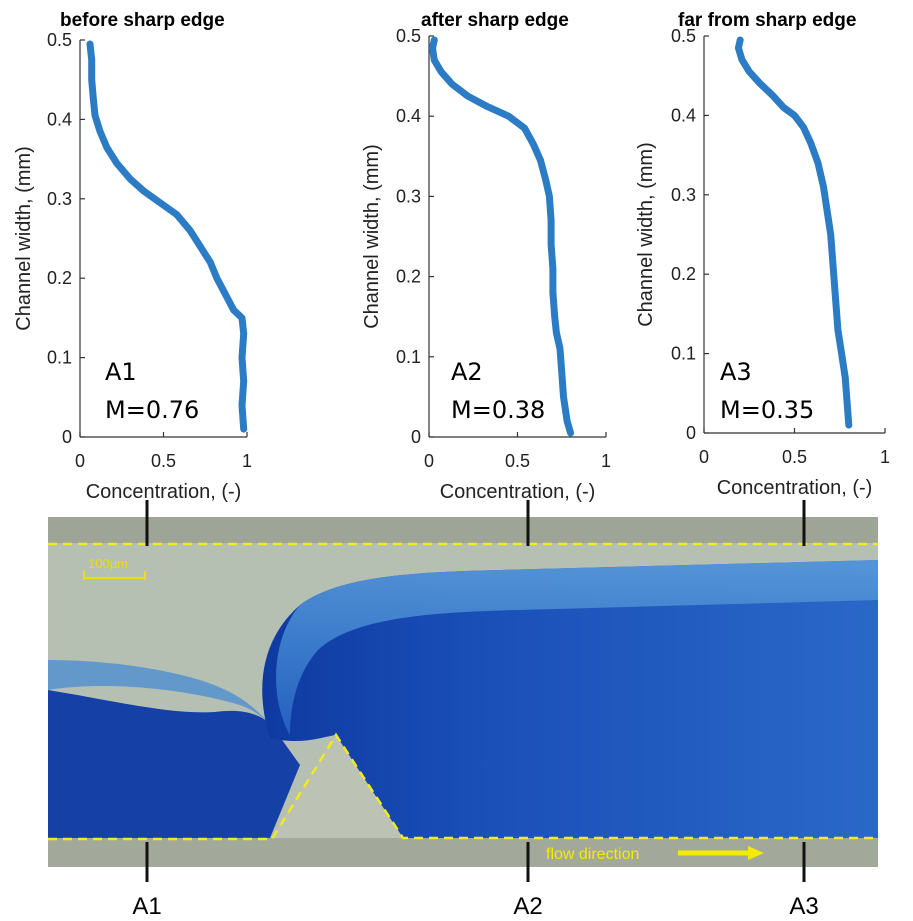 The image size is (913, 921). What do you see at coordinates (161, 695) in the screenshot?
I see `dye-diffusion-layer` at bounding box center [161, 695].